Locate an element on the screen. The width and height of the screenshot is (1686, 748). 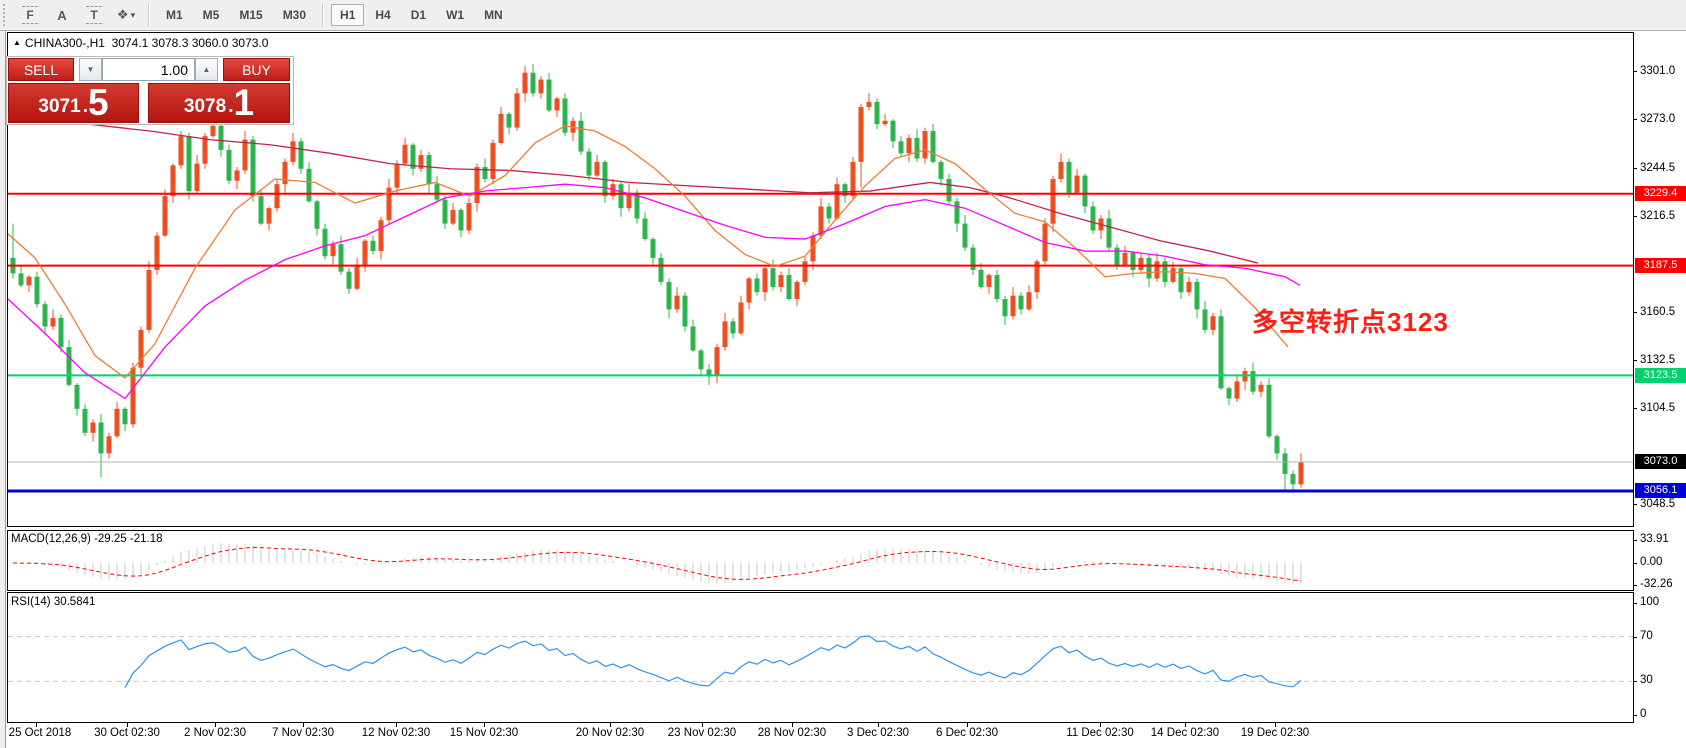
price-badge-3056.1: 3056.1 is located at coordinates (1660, 490).